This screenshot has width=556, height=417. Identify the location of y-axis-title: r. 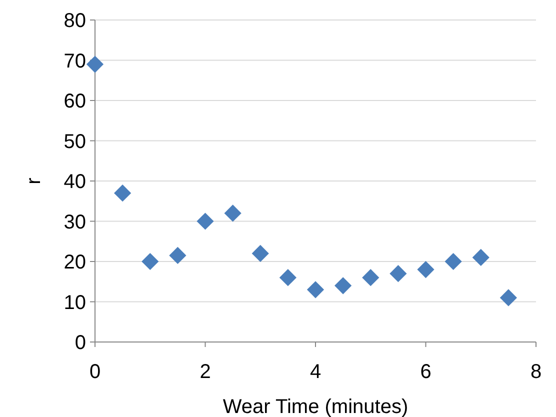
(34, 180).